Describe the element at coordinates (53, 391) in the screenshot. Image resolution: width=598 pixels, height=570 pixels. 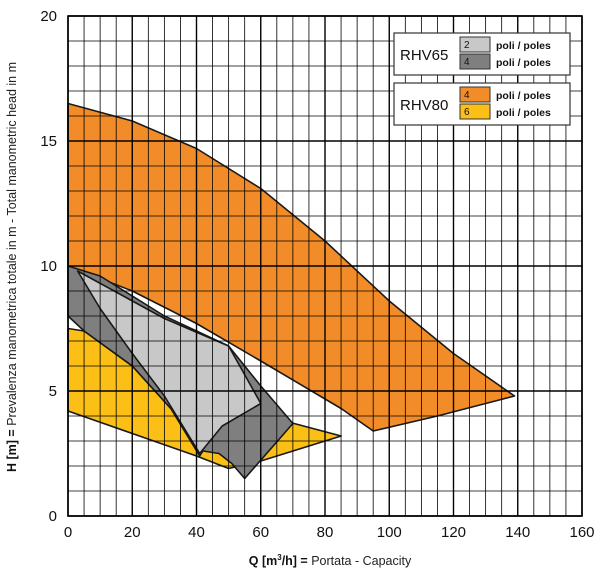
I see `y-tick-label: 5` at that location.